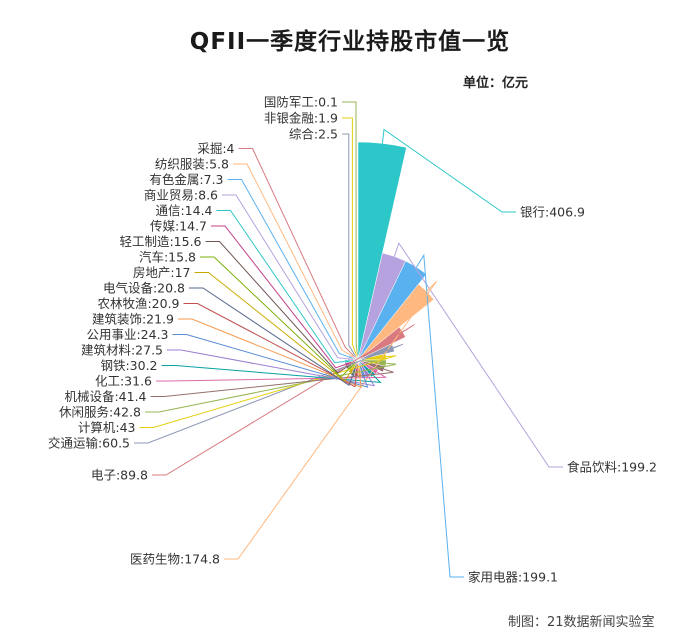 Image resolution: width=700 pixels, height=640 pixels. Describe the element at coordinates (128, 365) in the screenshot. I see `slice-label: 钢铁:30.2` at that location.